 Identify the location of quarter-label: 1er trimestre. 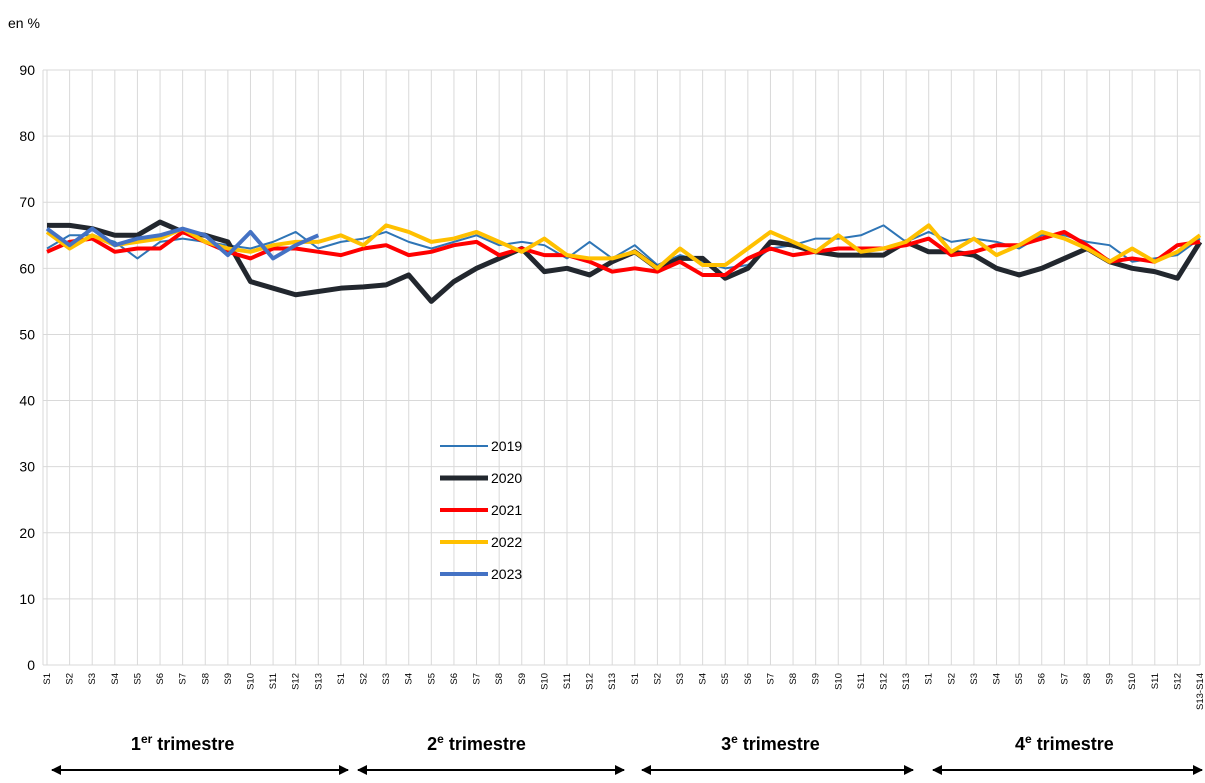
(182, 743).